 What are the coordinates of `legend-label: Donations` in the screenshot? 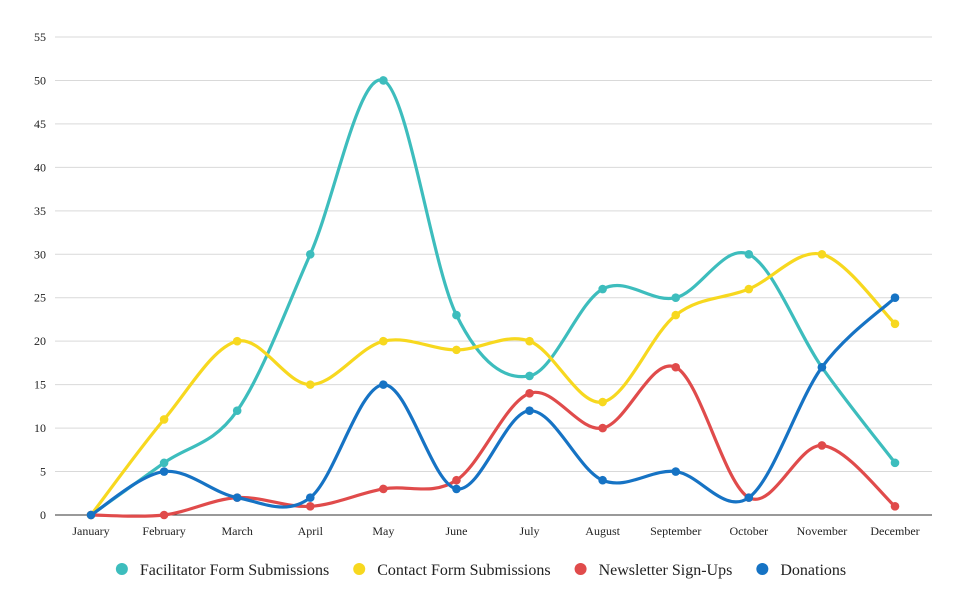 It's located at (813, 570).